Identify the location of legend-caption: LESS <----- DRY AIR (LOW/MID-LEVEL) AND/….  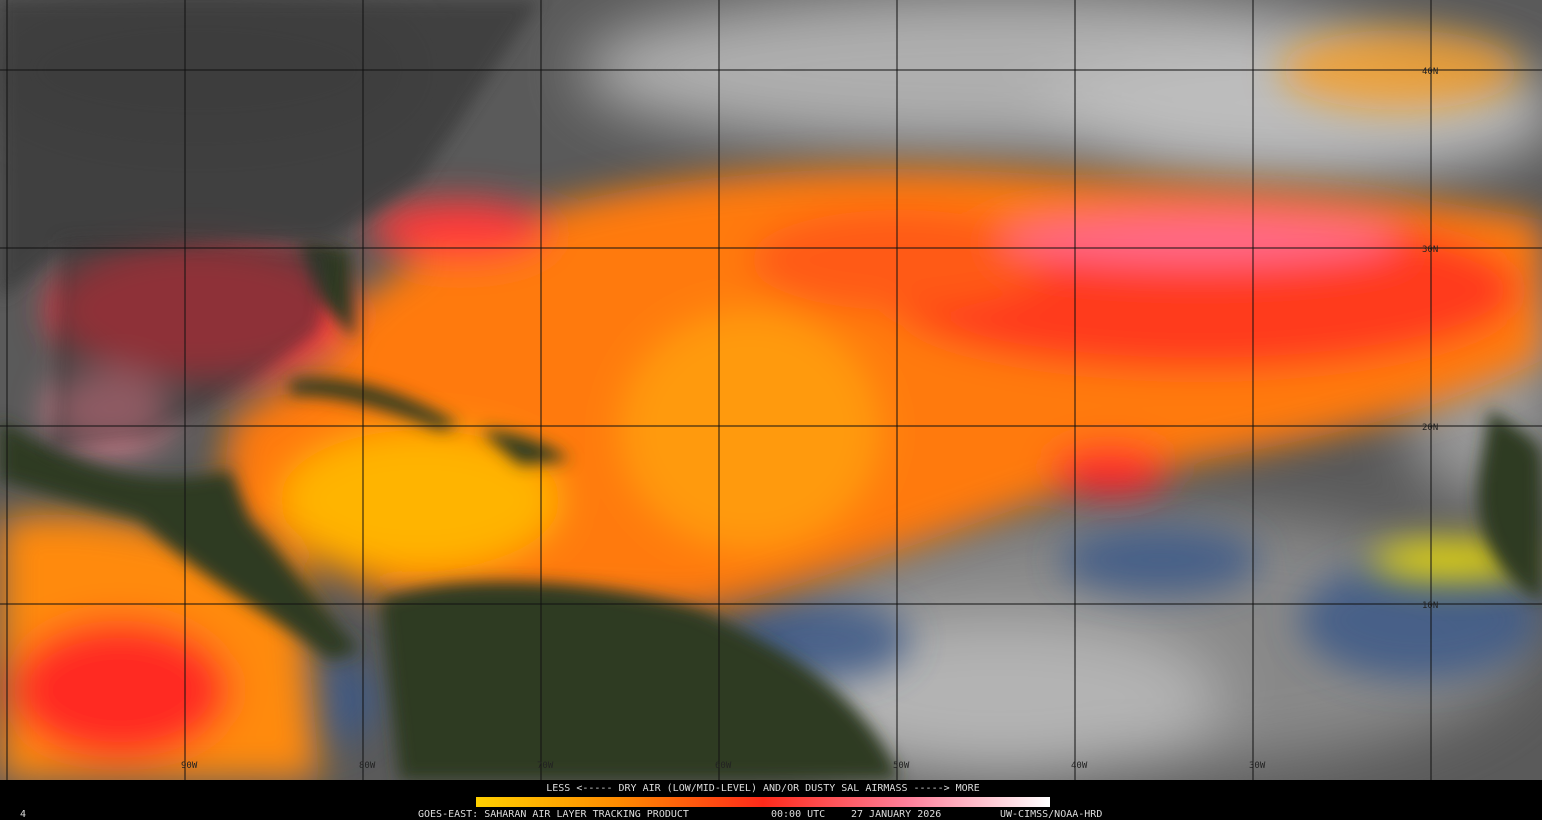
(762, 788).